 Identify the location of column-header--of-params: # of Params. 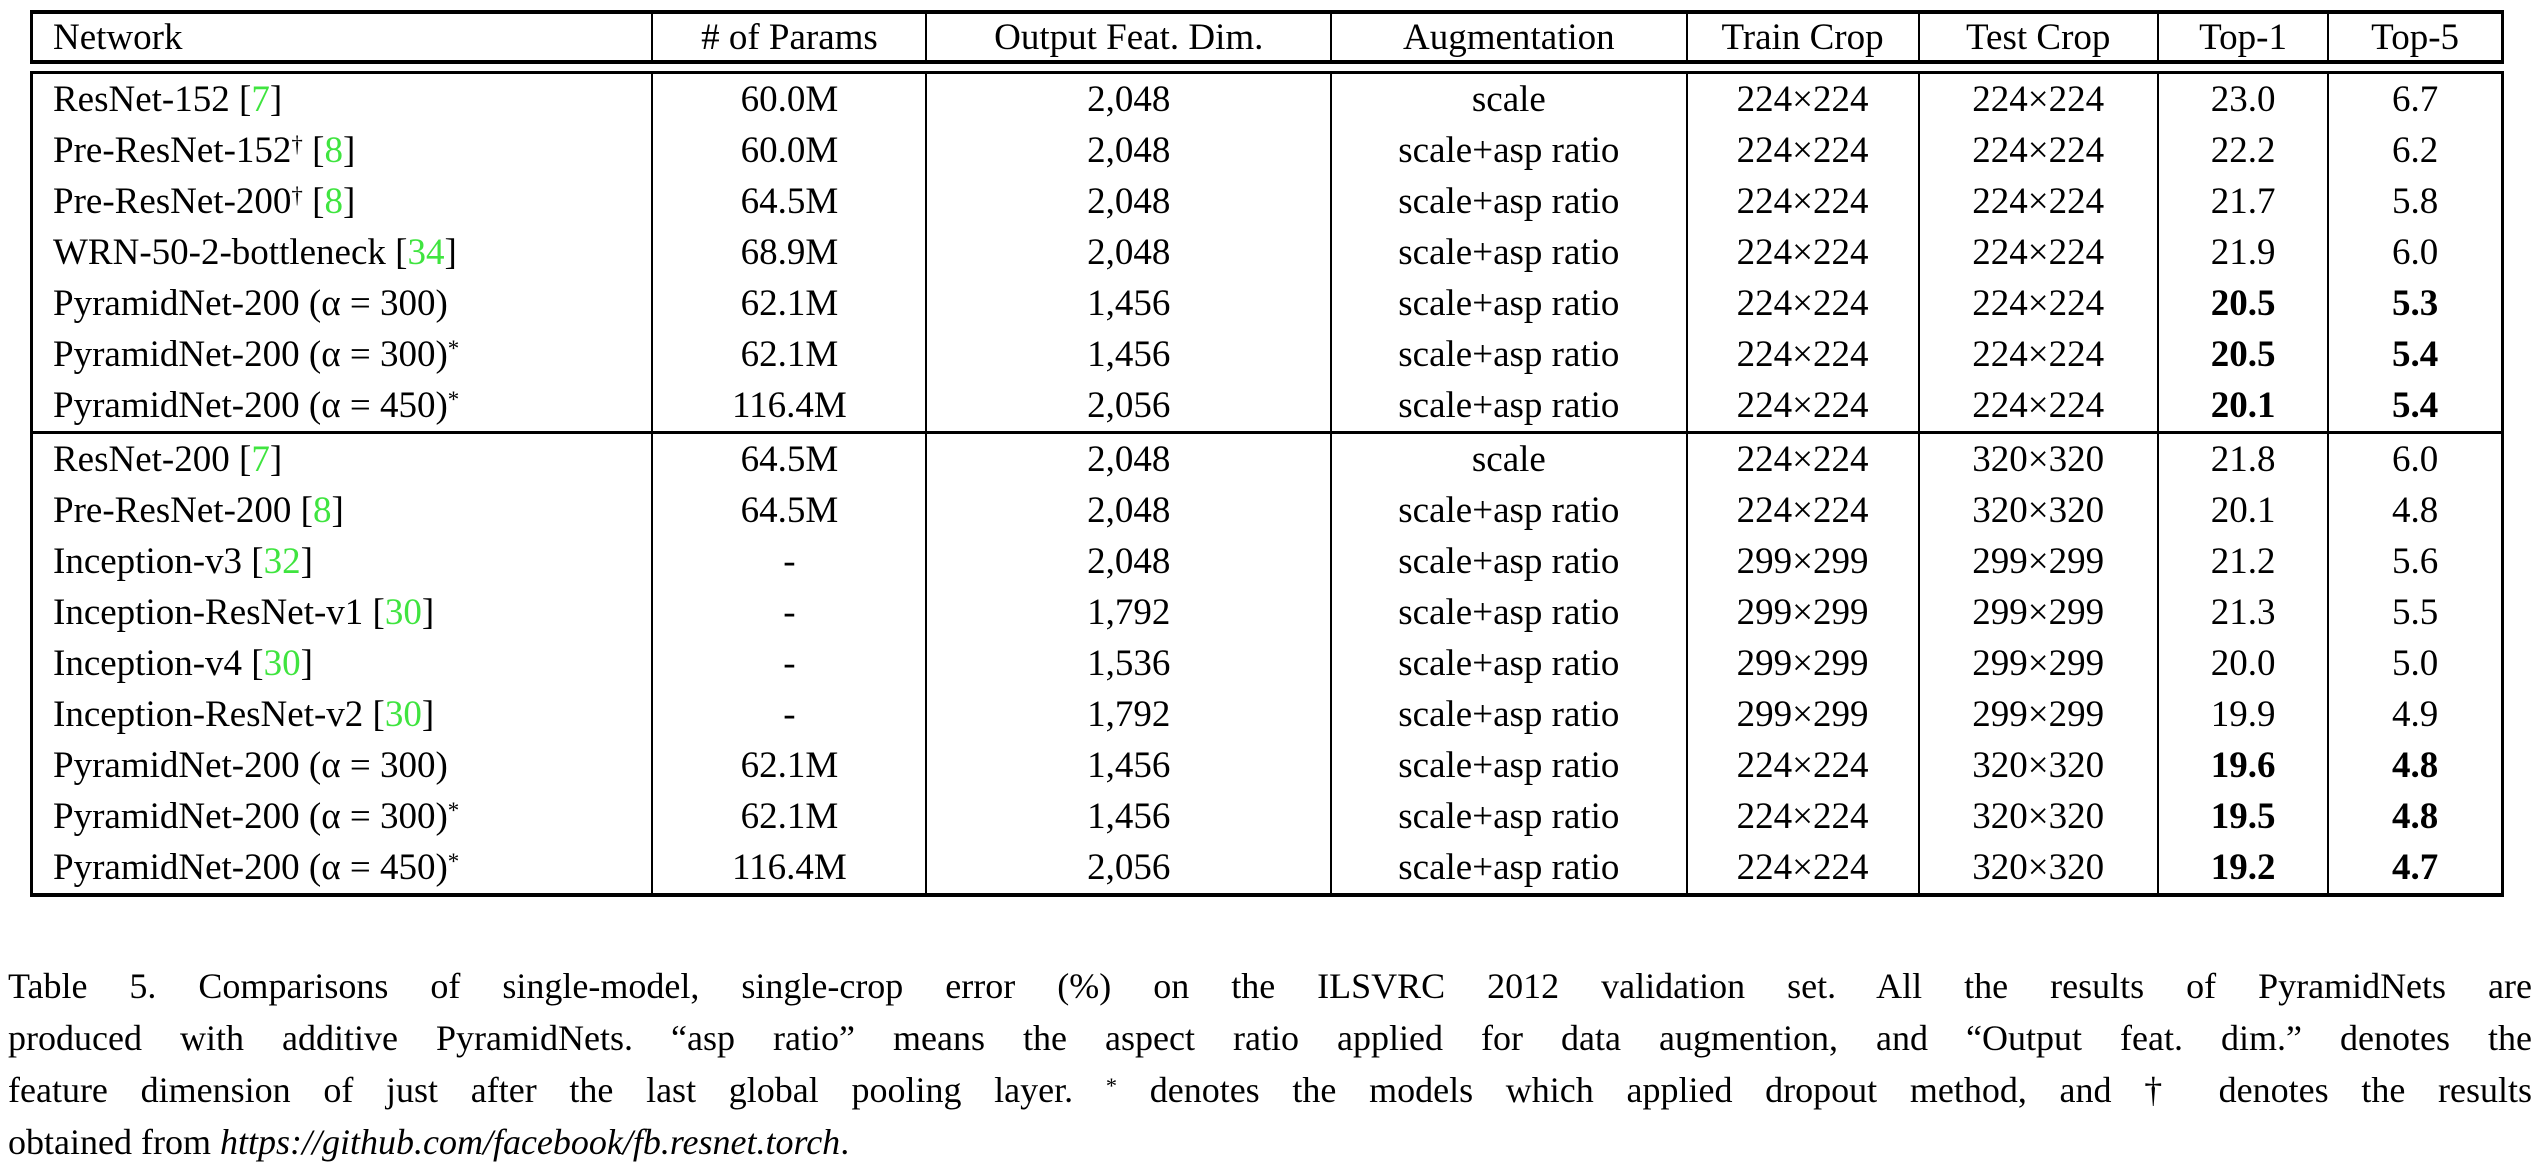
(789, 37).